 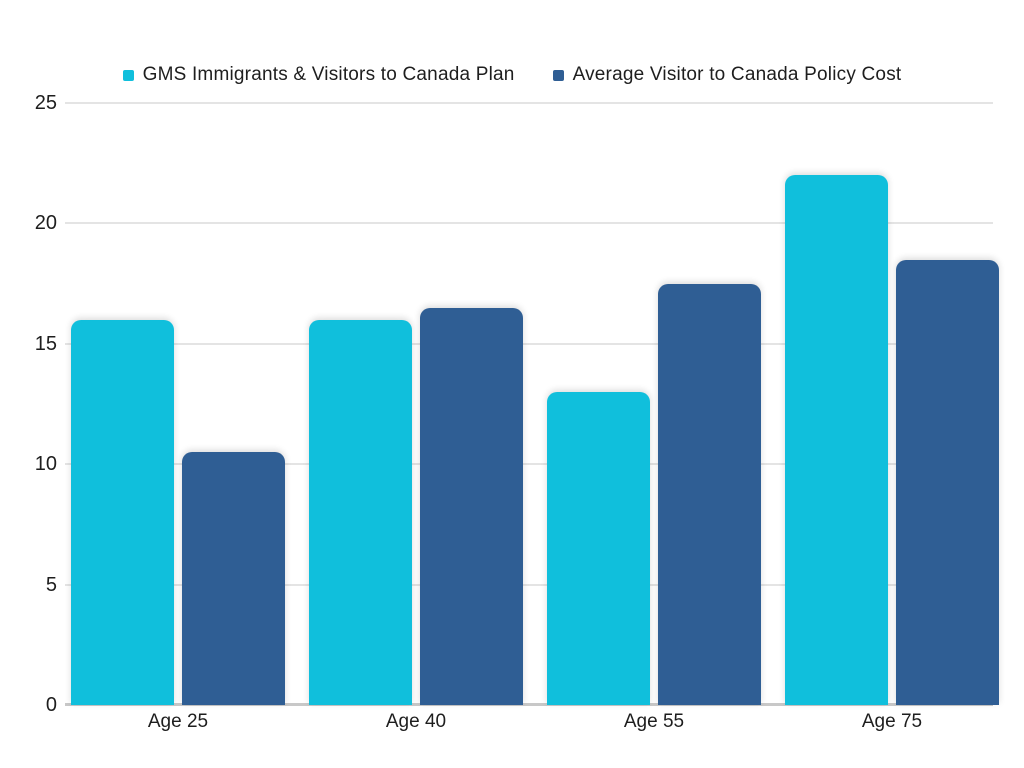 I want to click on y-tick-label-15: 15, so click(x=45, y=343).